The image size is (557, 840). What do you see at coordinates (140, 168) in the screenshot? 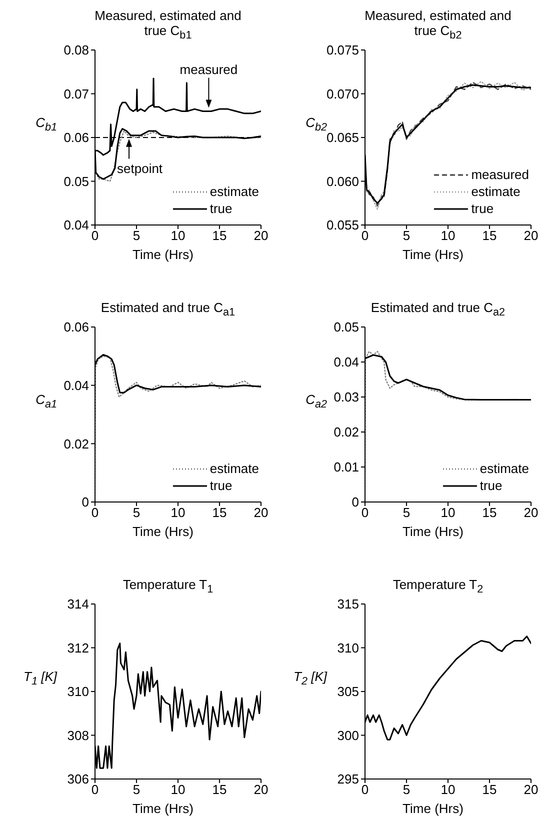
I see `annotation: setpoint` at bounding box center [140, 168].